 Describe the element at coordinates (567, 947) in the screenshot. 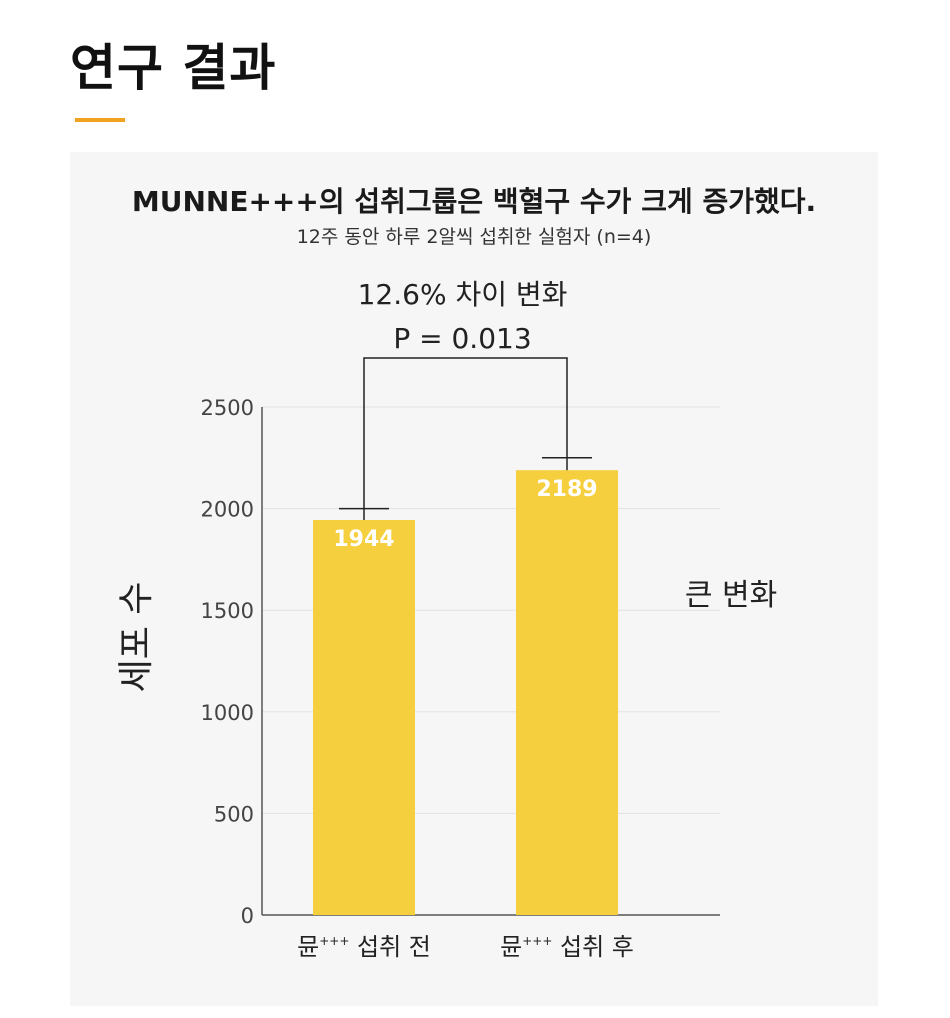

I see `x-category-label: 뮨+++ 섭취 후` at that location.